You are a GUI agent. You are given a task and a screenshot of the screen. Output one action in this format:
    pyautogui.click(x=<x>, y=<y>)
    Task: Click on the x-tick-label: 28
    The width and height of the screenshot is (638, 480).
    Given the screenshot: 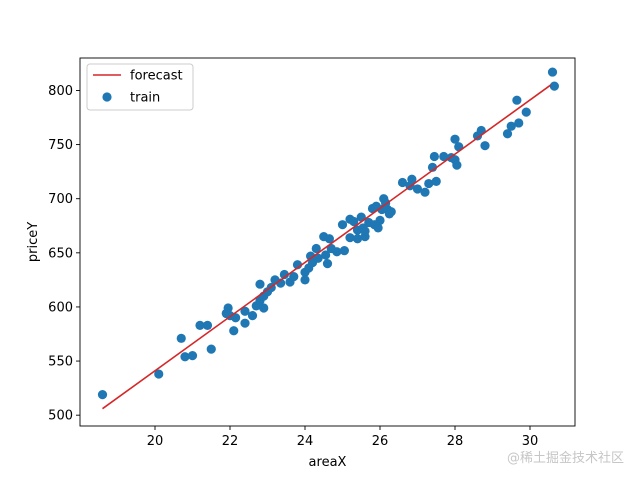 What is the action you would take?
    pyautogui.click(x=455, y=441)
    